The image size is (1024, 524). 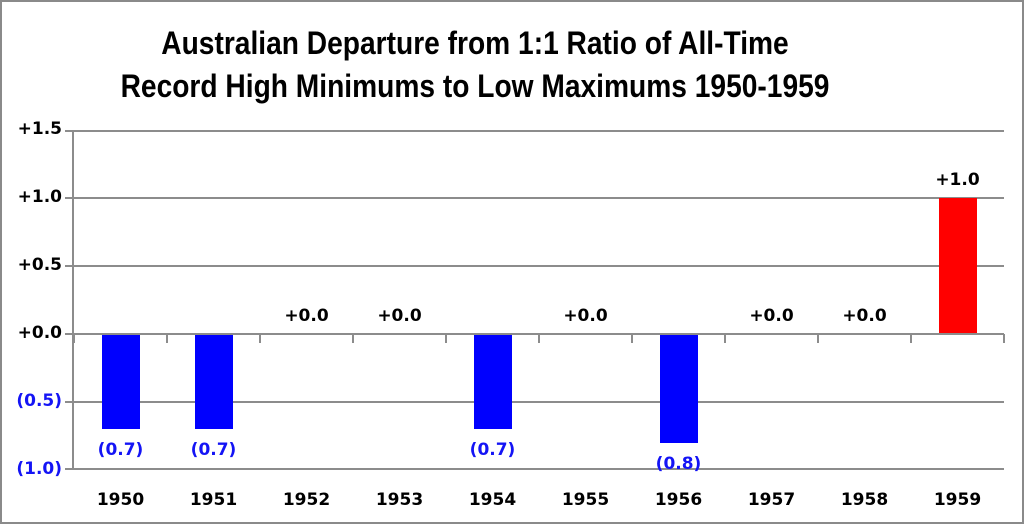 What do you see at coordinates (492, 500) in the screenshot?
I see `x-tick-label-1954: 1954` at bounding box center [492, 500].